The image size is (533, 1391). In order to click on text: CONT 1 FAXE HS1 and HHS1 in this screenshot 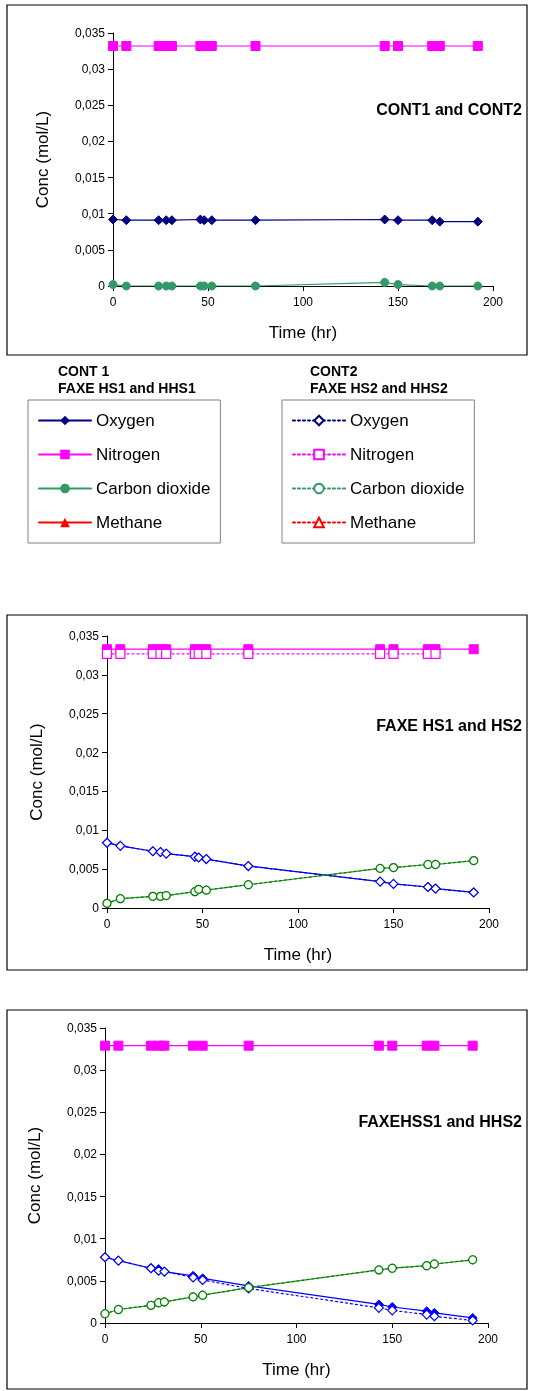, I will do `click(127, 379)`.